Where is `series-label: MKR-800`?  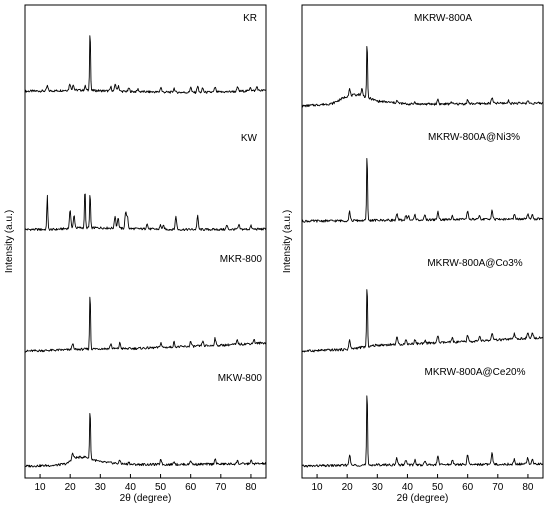 series-label: MKR-800 is located at coordinates (241, 259).